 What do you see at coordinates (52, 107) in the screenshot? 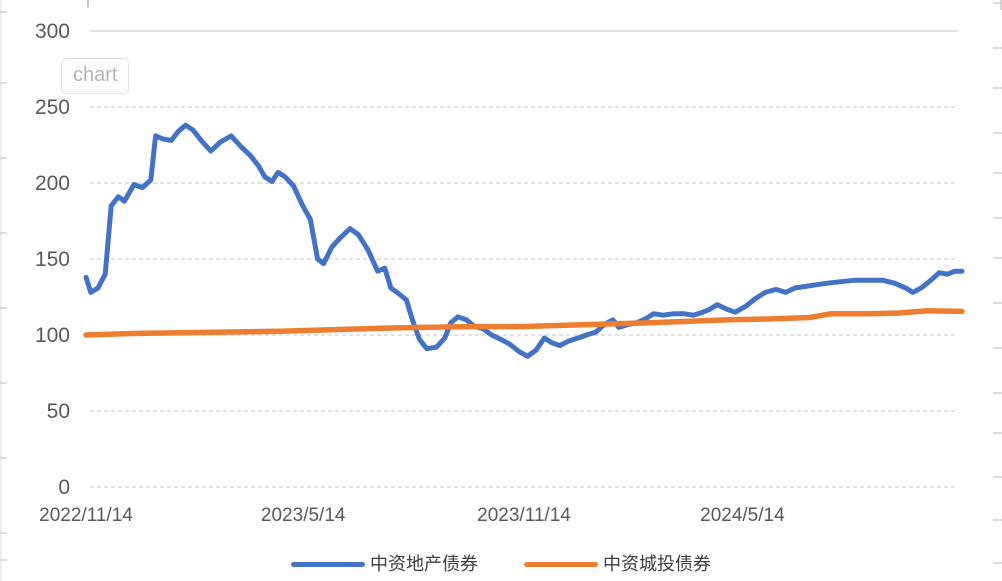
I see `y-axis-tick-label-250: 250` at bounding box center [52, 107].